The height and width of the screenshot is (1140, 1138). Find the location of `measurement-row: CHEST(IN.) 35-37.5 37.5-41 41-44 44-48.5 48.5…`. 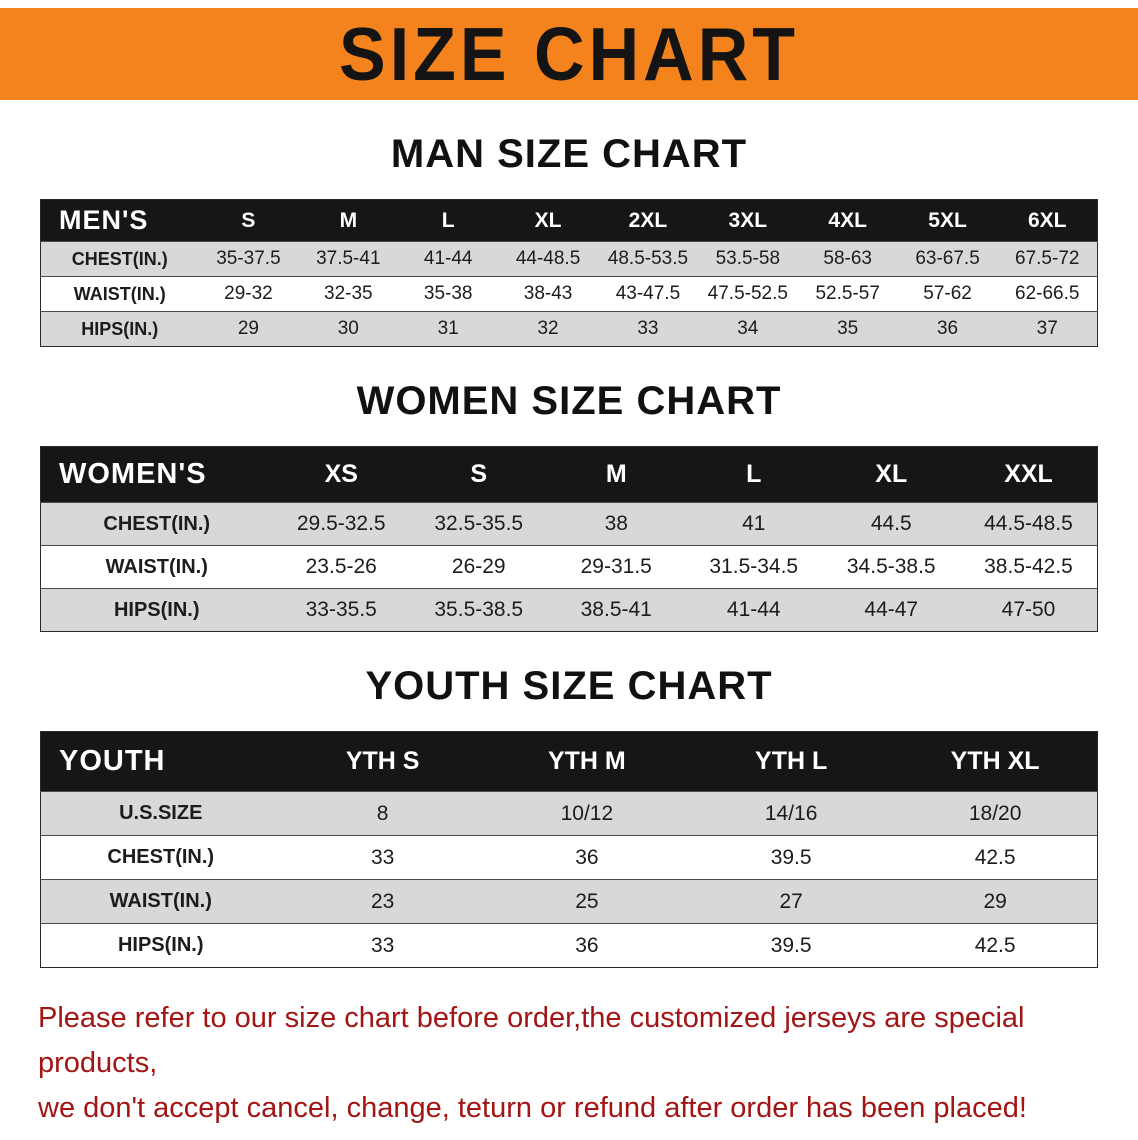

measurement-row: CHEST(IN.) 35-37.5 37.5-41 41-44 44-48.5 48.5… is located at coordinates (569, 259).